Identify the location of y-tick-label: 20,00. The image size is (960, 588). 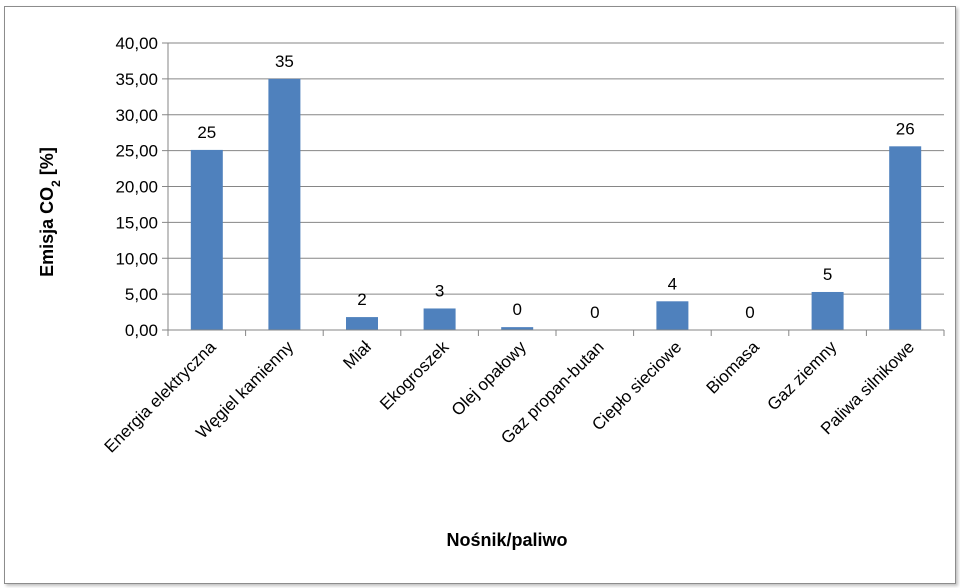
(136, 187).